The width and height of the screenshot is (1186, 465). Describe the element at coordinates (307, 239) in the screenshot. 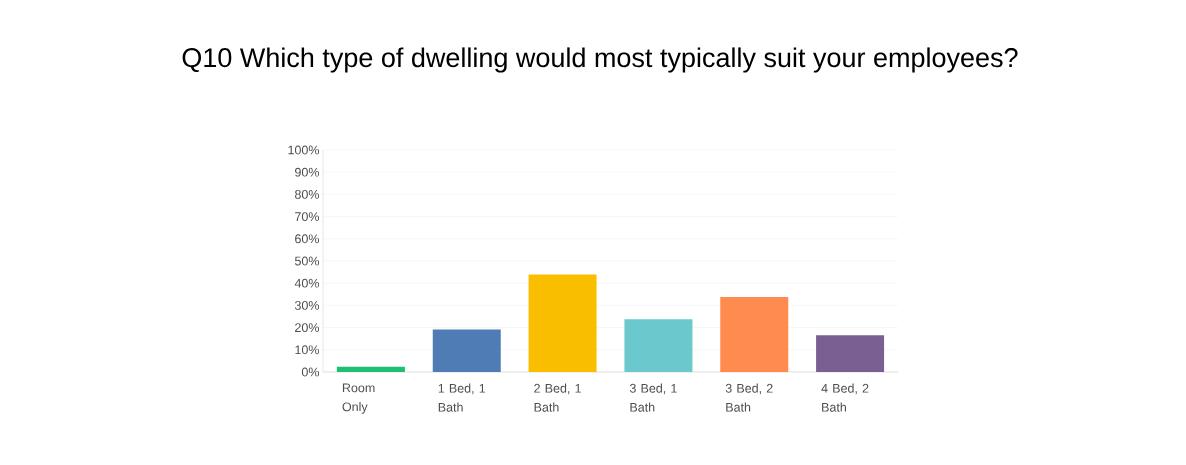

I see `y-tick-label: 60%` at that location.